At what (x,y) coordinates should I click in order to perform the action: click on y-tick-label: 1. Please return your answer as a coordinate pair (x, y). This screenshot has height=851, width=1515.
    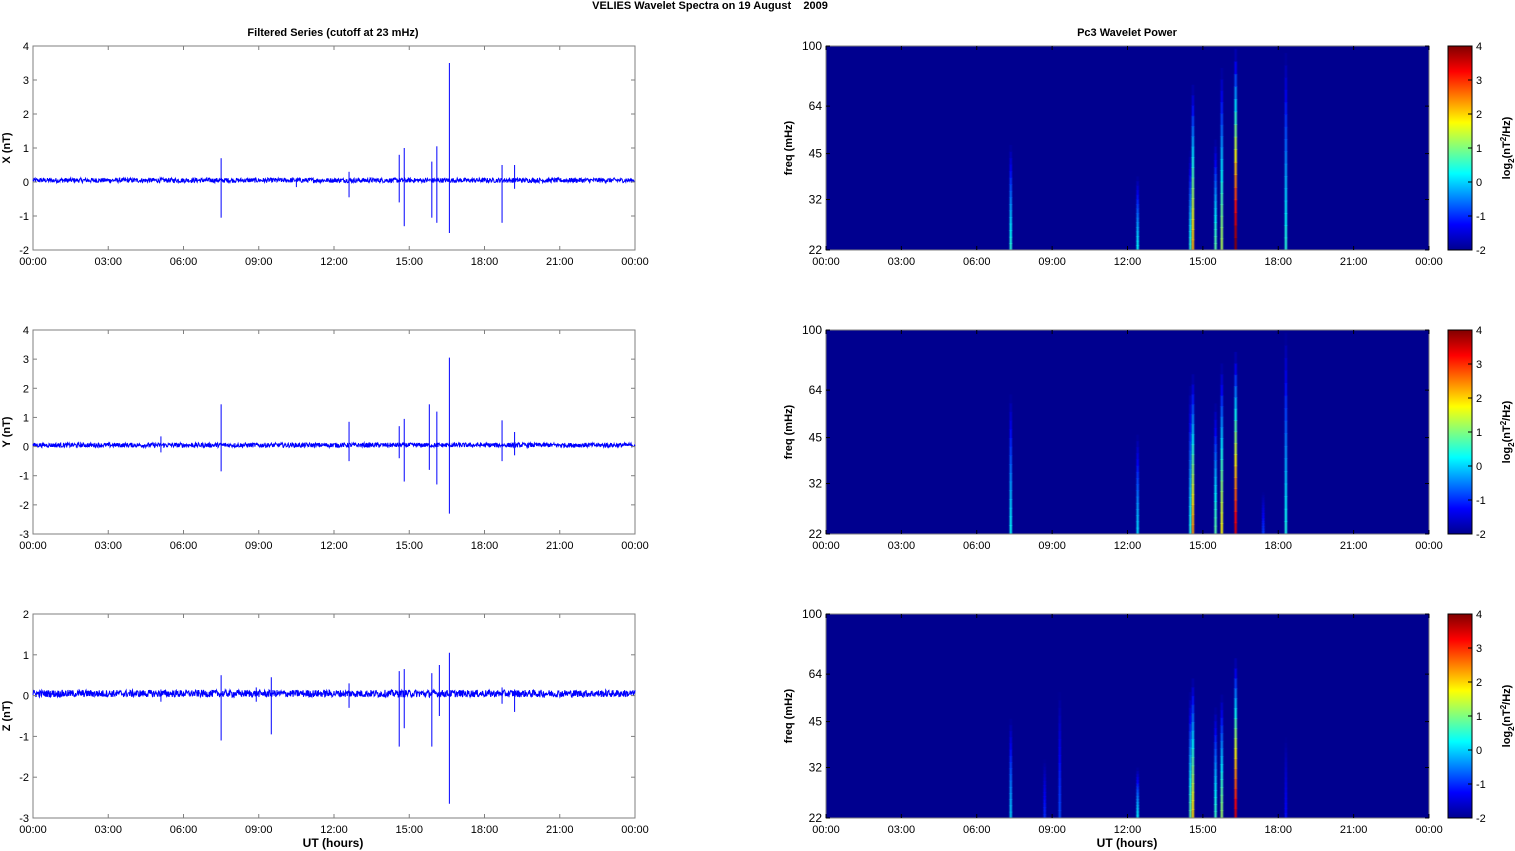
    Looking at the image, I should click on (26, 656).